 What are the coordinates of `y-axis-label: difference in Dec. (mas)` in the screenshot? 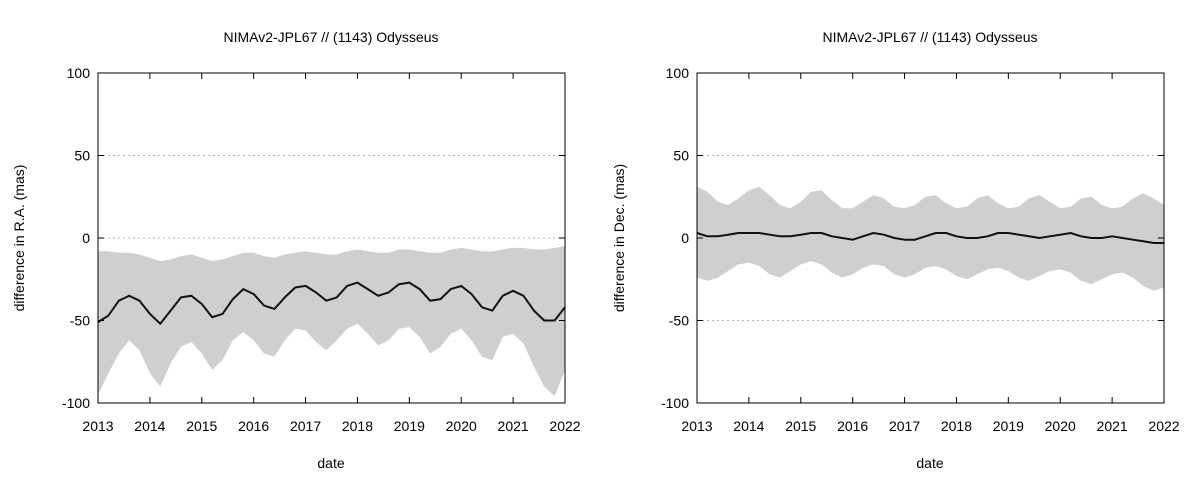 It's located at (619, 238).